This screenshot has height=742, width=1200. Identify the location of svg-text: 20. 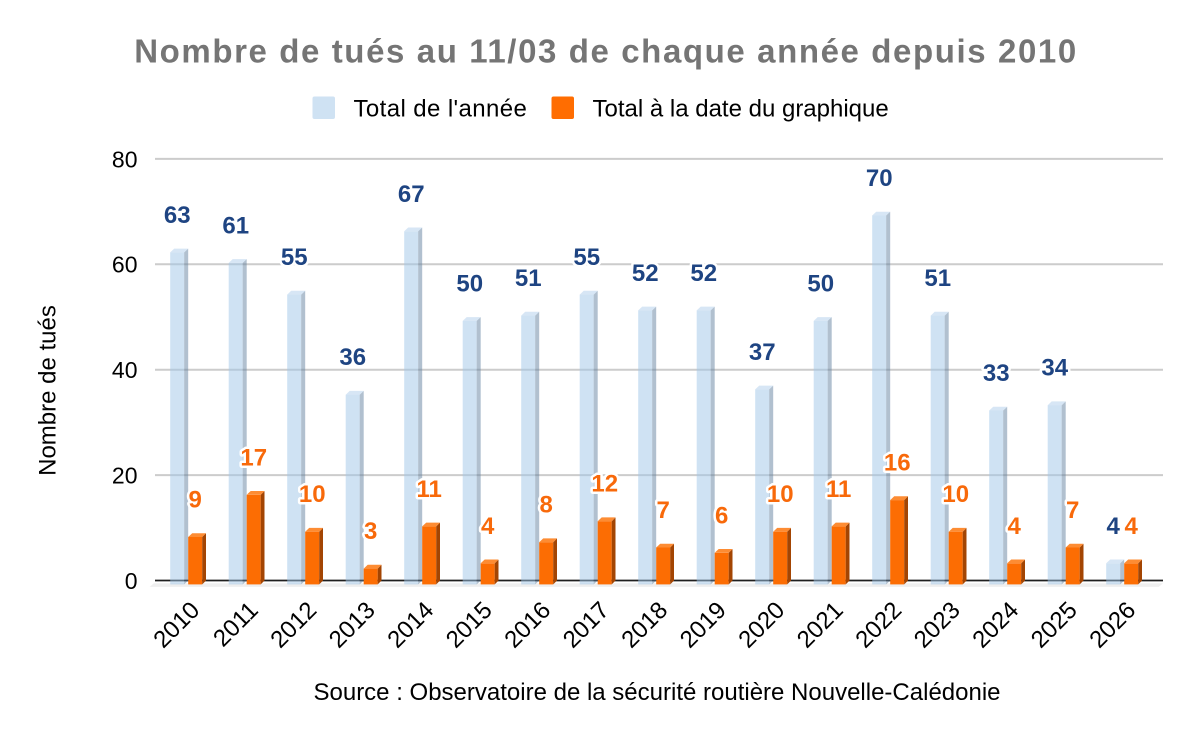
(125, 476).